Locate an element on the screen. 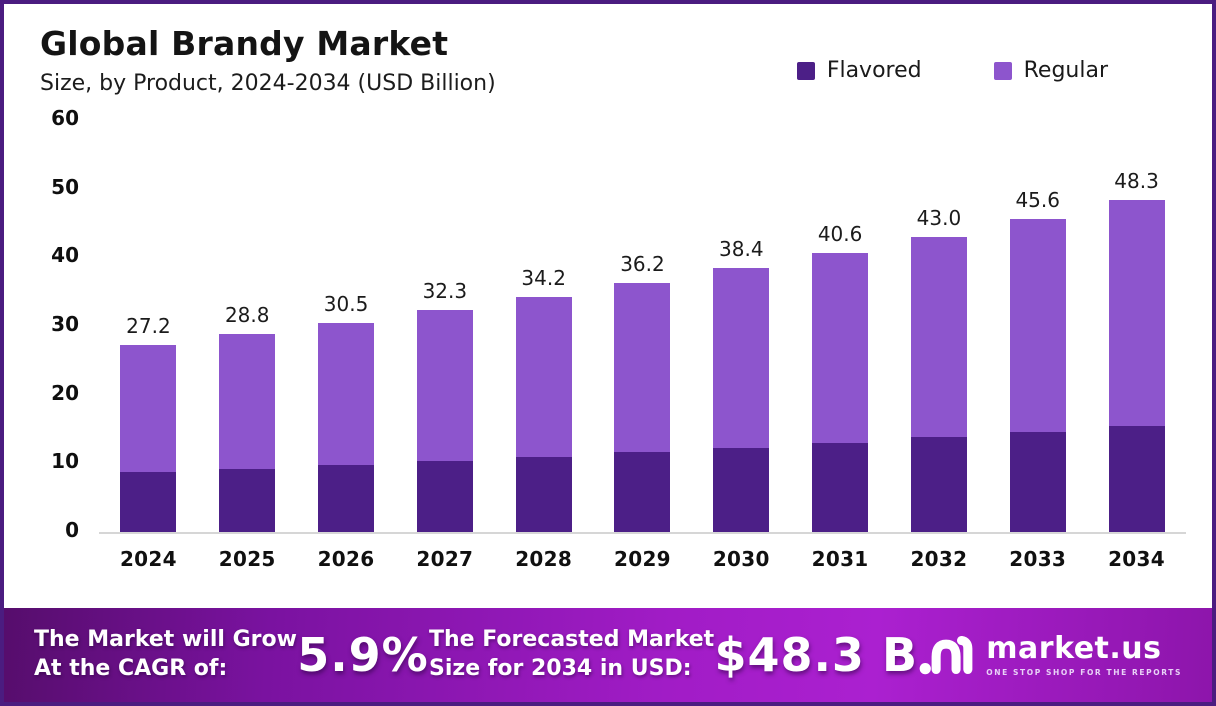 Image resolution: width=1216 pixels, height=706 pixels. cagr-caption-line1: The Market will Grow is located at coordinates (165, 640).